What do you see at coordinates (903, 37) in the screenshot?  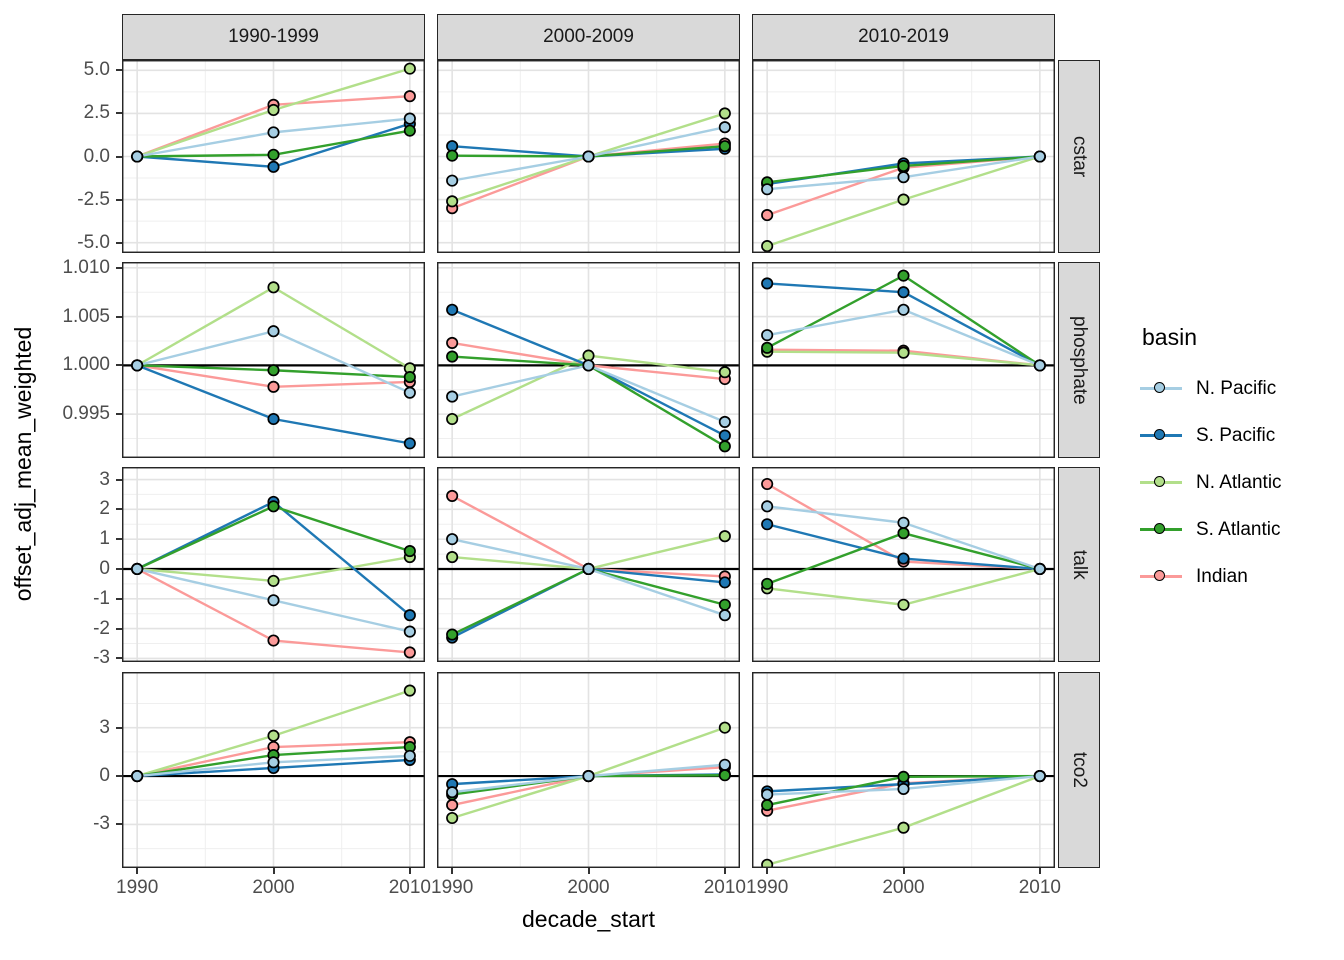 I see `facet-col-strip-2010-2019: 2010-2019` at bounding box center [903, 37].